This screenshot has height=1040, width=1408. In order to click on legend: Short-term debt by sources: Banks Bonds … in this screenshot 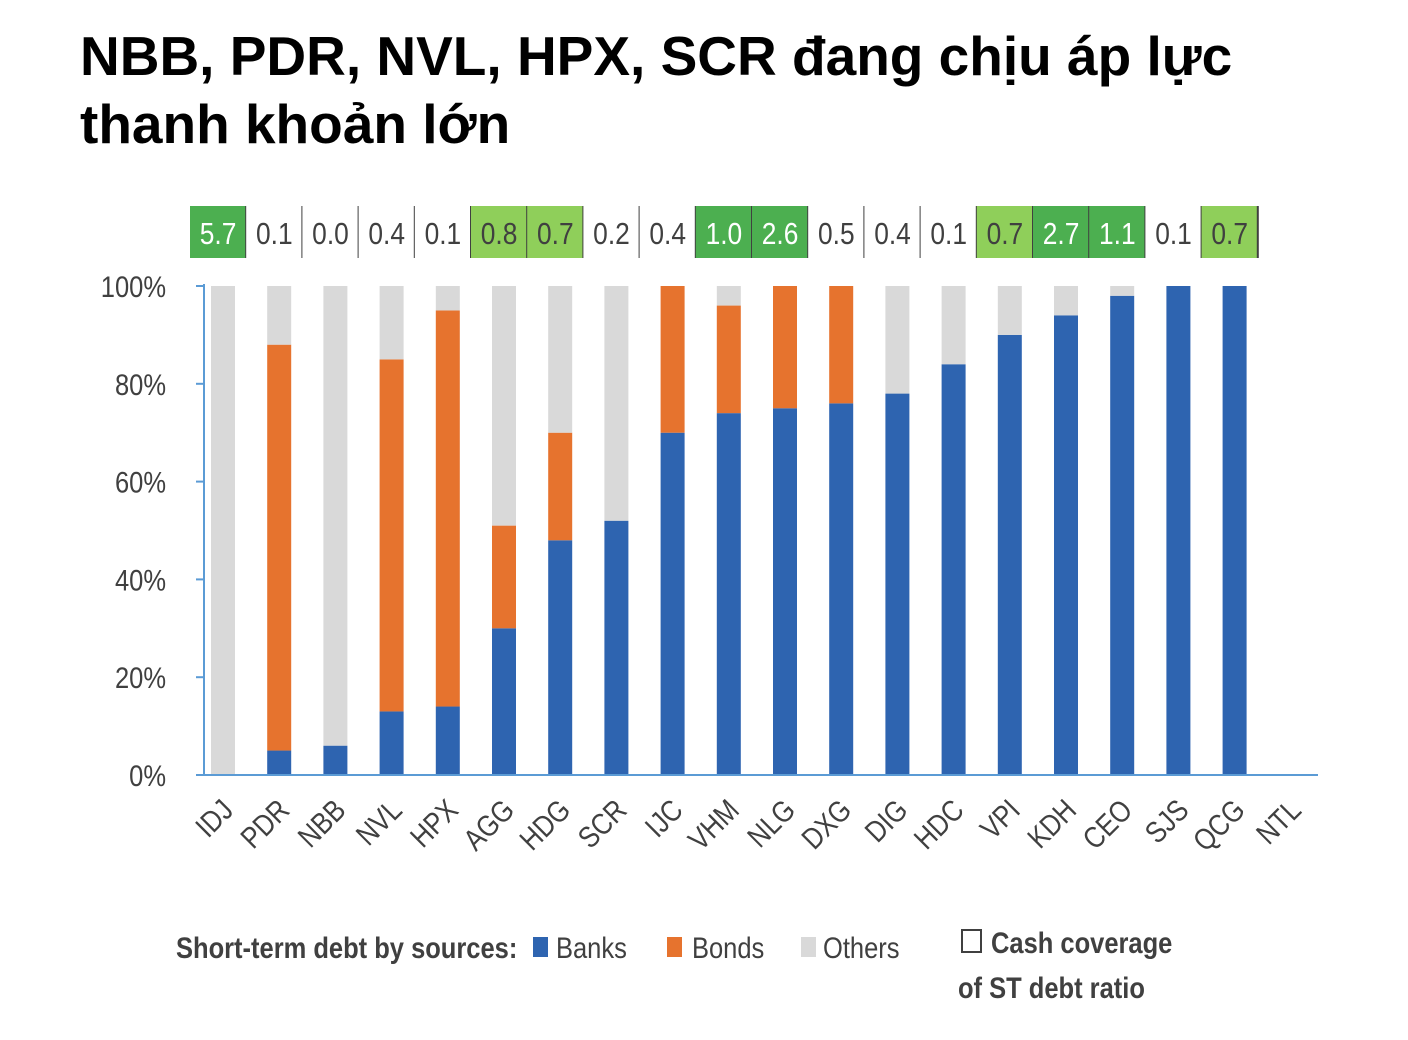, I will do `click(674, 965)`.